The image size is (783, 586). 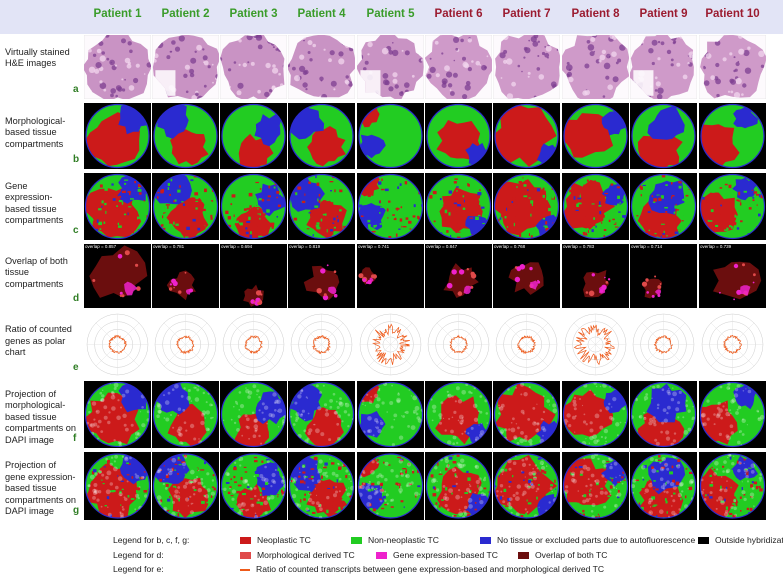 What do you see at coordinates (275, 540) in the screenshot?
I see `legend-neoplastic: Neoplastic TC` at bounding box center [275, 540].